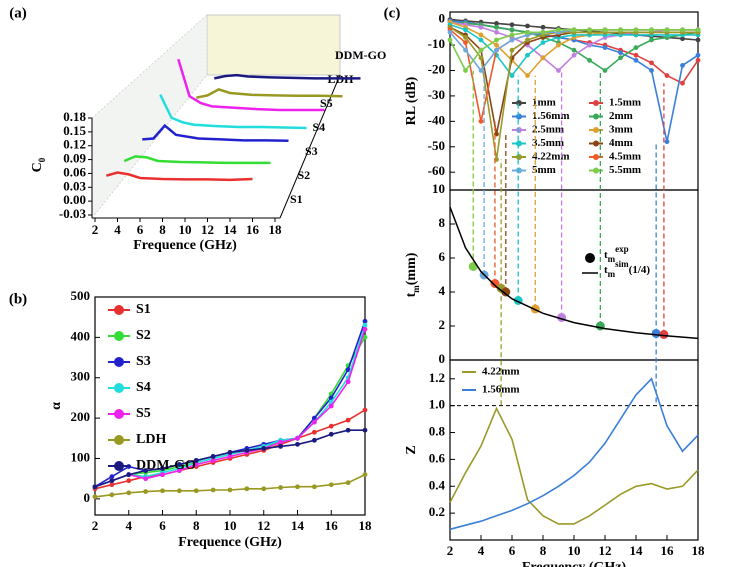 This screenshot has width=750, height=567. What do you see at coordinates (411, 100) in the screenshot?
I see `y-axis-title: RL (dB)` at bounding box center [411, 100].